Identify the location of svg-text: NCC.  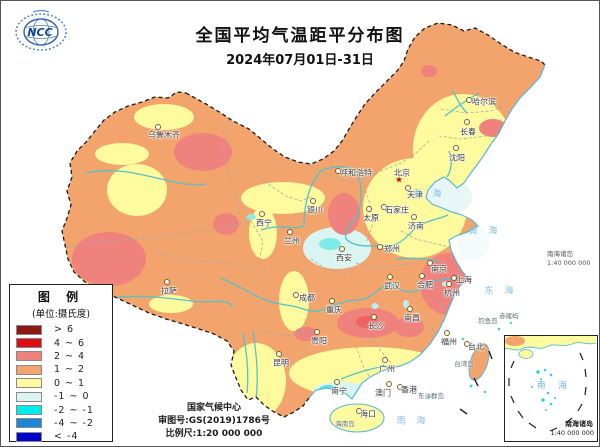
(39, 32).